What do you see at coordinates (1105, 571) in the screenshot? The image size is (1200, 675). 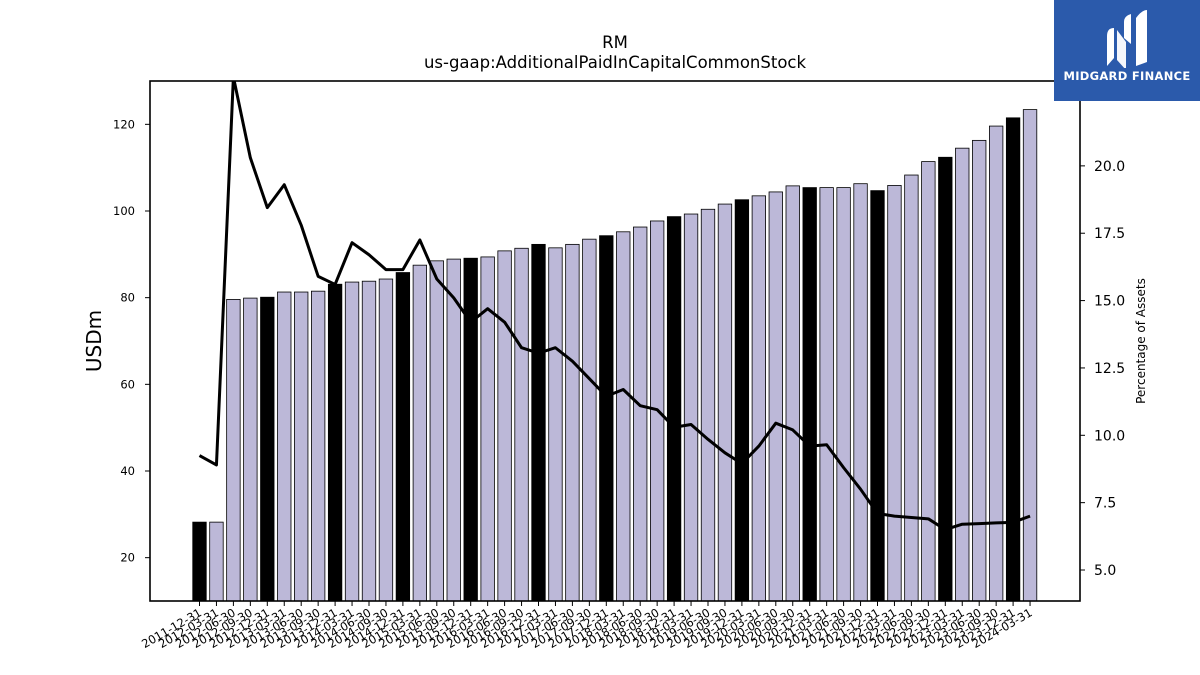 I see `y2-tick-label: 5.0` at bounding box center [1105, 571].